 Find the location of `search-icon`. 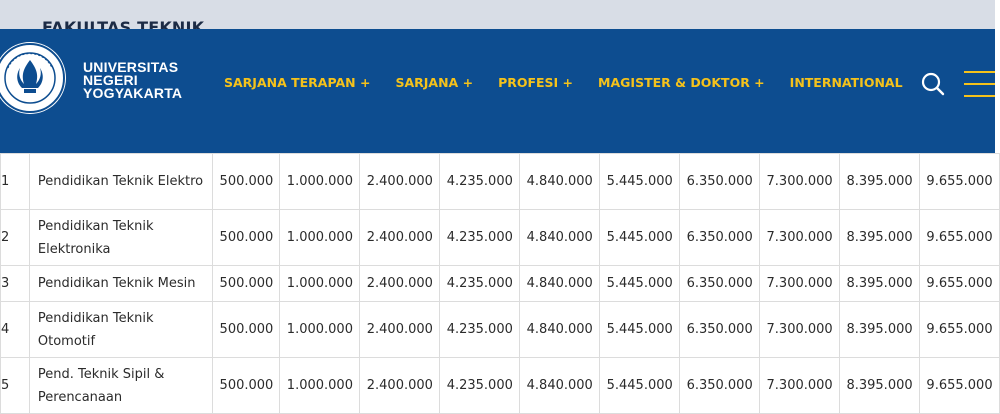

search-icon is located at coordinates (933, 84).